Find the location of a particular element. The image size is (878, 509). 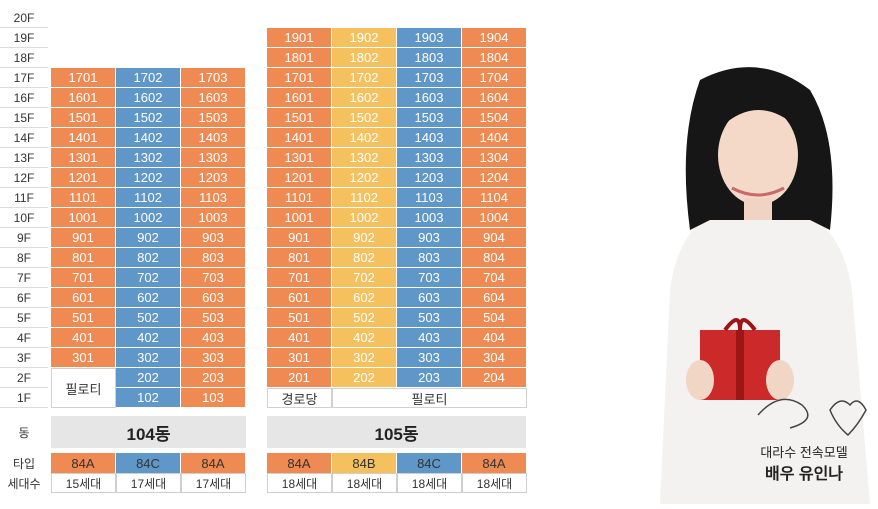

unit-cell: 403 is located at coordinates (429, 338).